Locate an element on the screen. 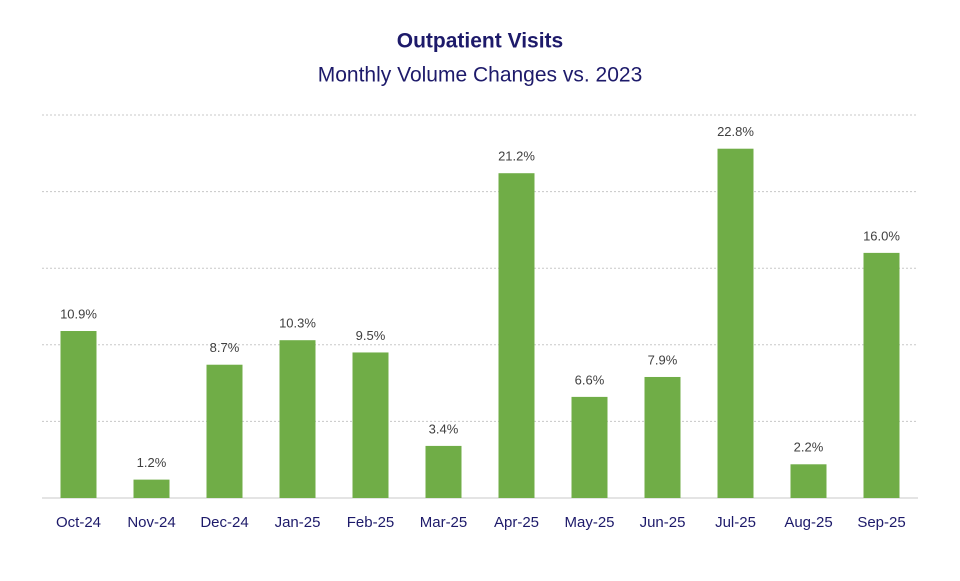 This screenshot has width=960, height=581. x-tick-label: Feb-25 is located at coordinates (371, 522).